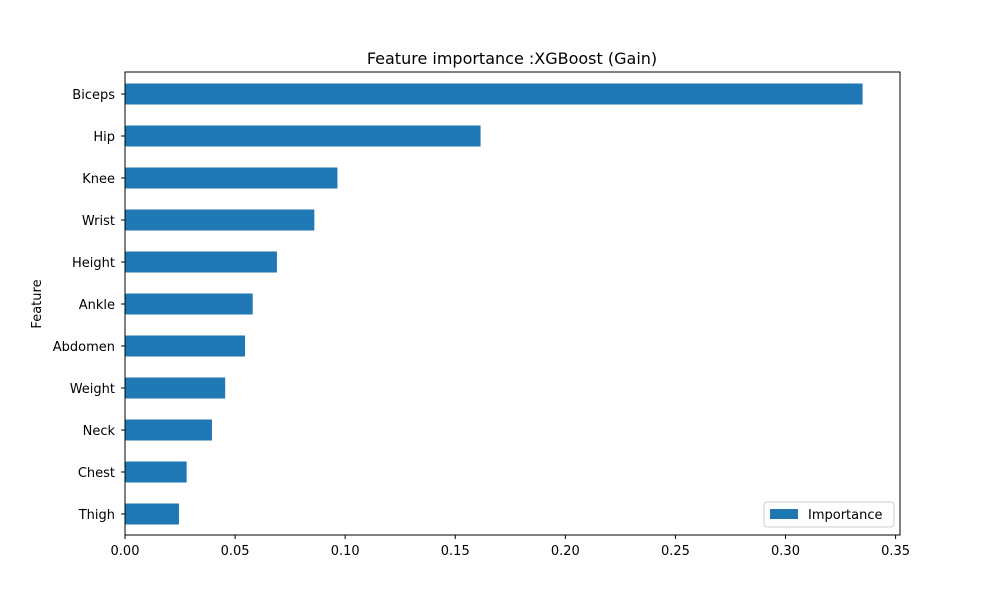 The height and width of the screenshot is (605, 1000). Describe the element at coordinates (104, 137) in the screenshot. I see `y-tick-label: Hip` at that location.